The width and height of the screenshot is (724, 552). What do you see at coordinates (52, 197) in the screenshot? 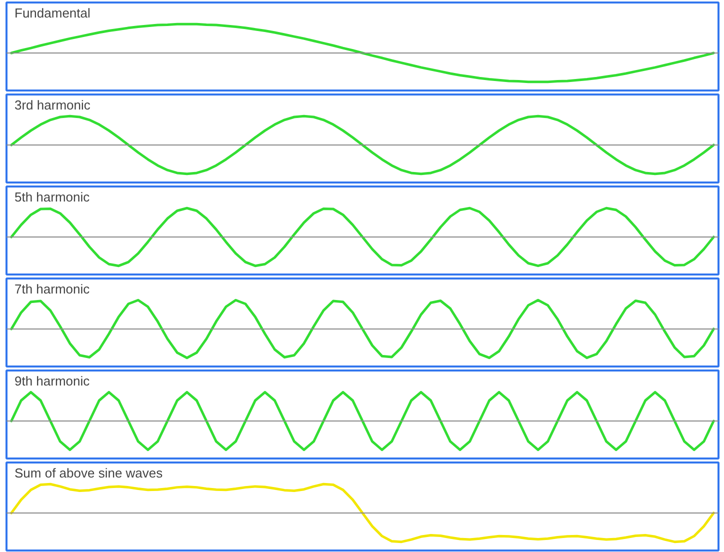
I see `chart-title: 5th harmonic` at bounding box center [52, 197].